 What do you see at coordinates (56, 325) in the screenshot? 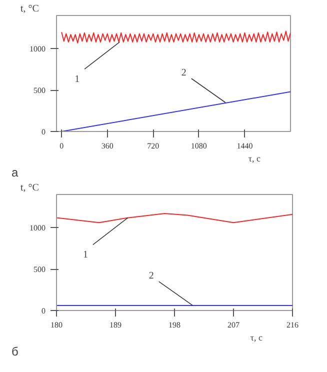
I see `x-tick-label: 180` at bounding box center [56, 325].